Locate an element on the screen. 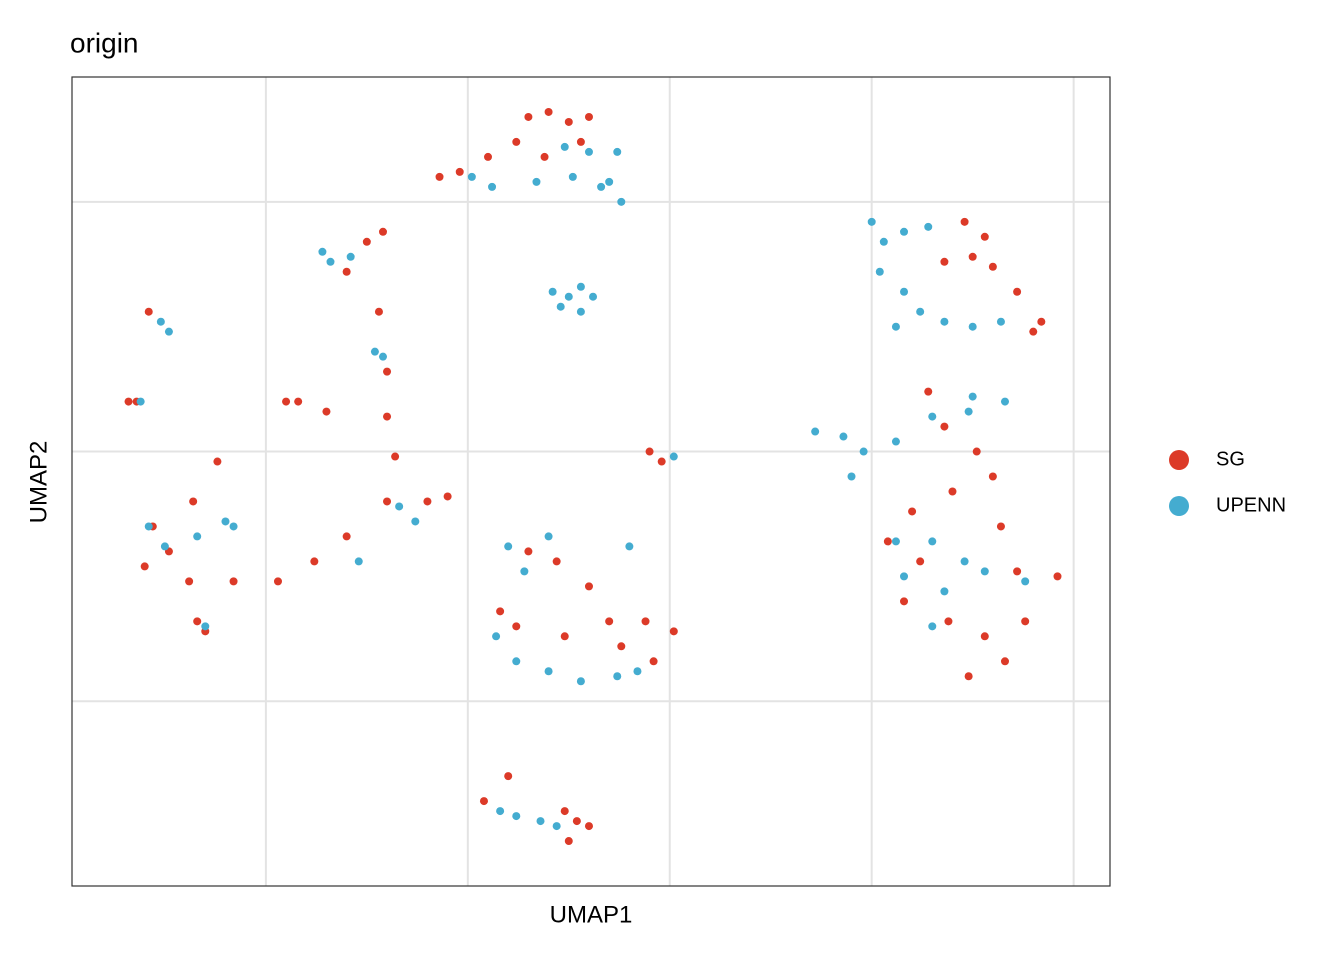  legend-label: SG is located at coordinates (1230, 459).